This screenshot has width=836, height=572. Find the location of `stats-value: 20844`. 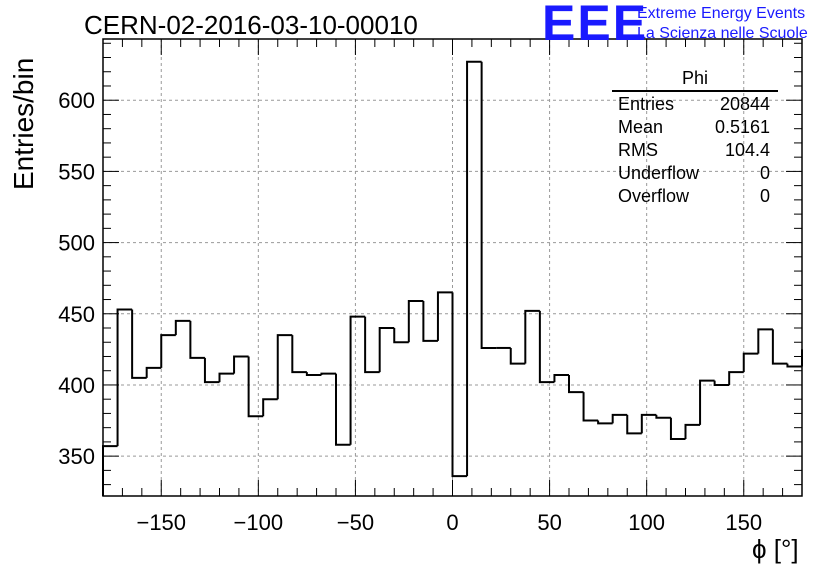

stats-value: 20844 is located at coordinates (744, 104).